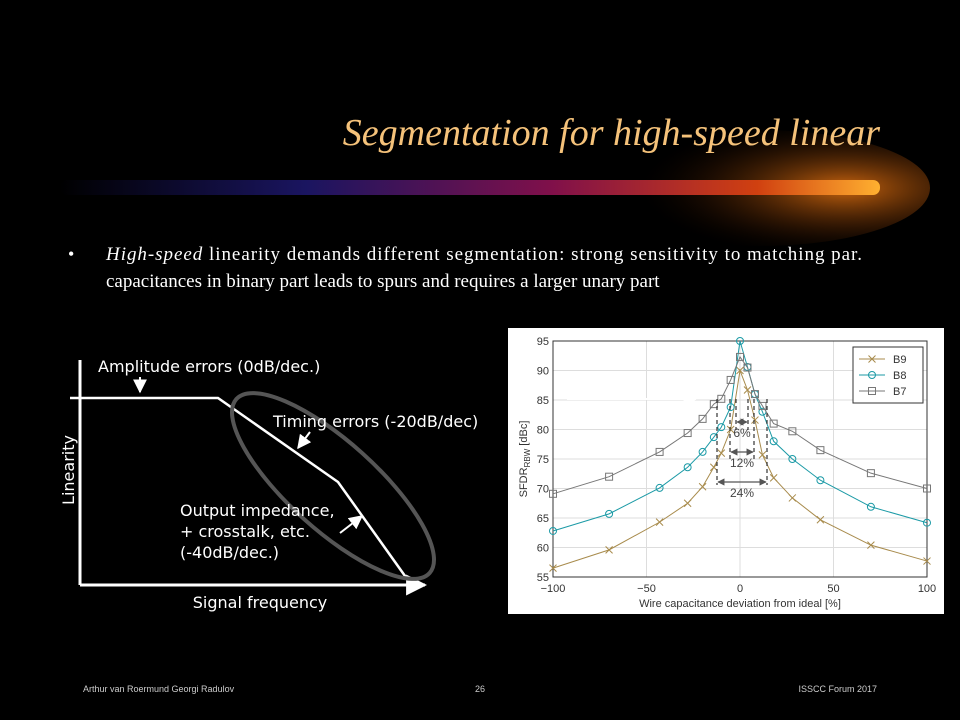 This screenshot has height=720, width=960. What do you see at coordinates (543, 401) in the screenshot?
I see `y-tick-label: 85` at bounding box center [543, 401].